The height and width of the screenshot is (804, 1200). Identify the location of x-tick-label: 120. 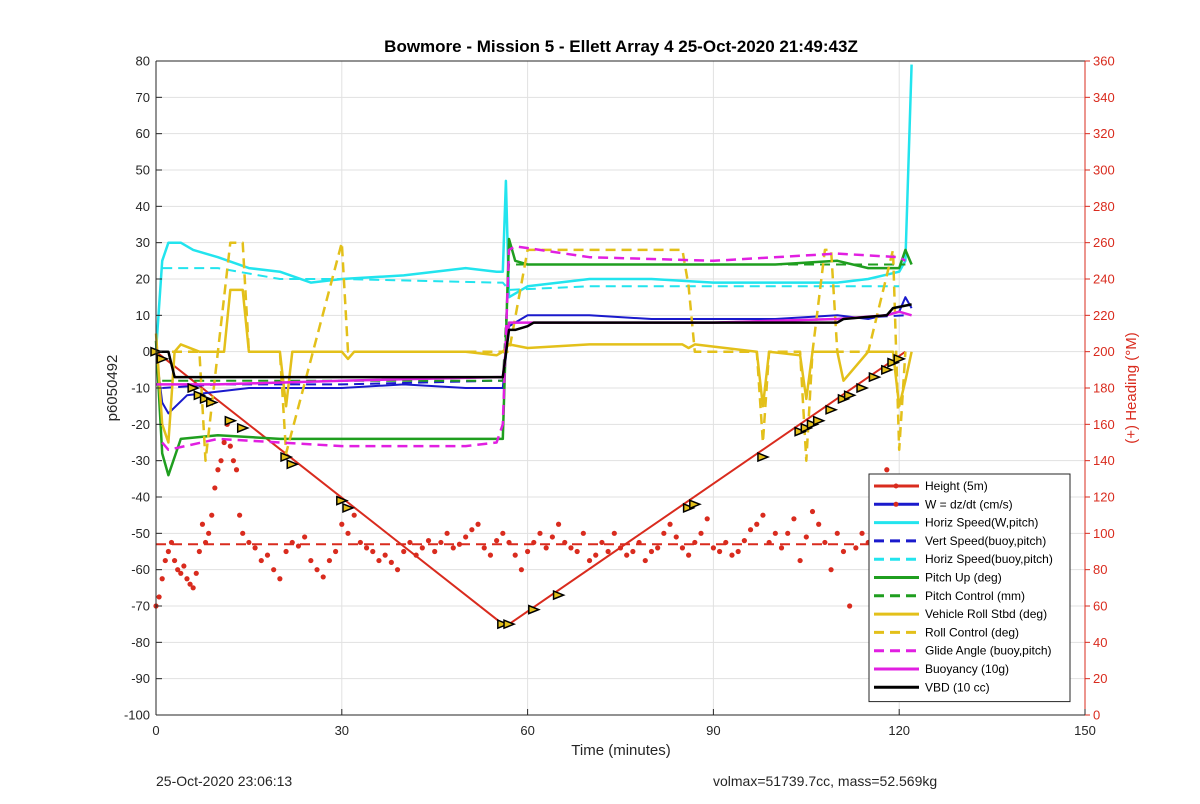
(899, 730).